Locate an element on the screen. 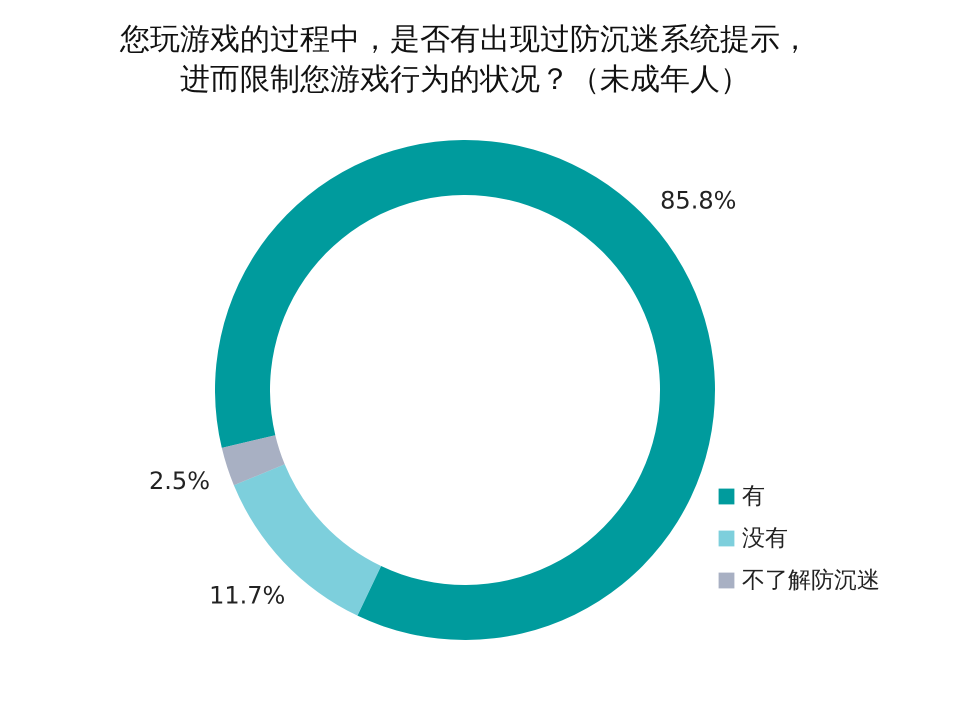  legend-label: 不了解防沉迷 is located at coordinates (811, 581).